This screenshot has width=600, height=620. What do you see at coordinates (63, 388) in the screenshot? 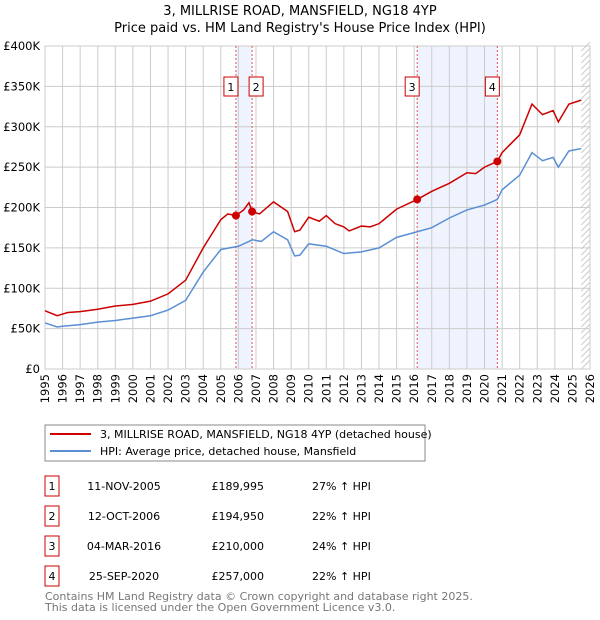
I see `x-tick-label: 1996` at bounding box center [63, 388].